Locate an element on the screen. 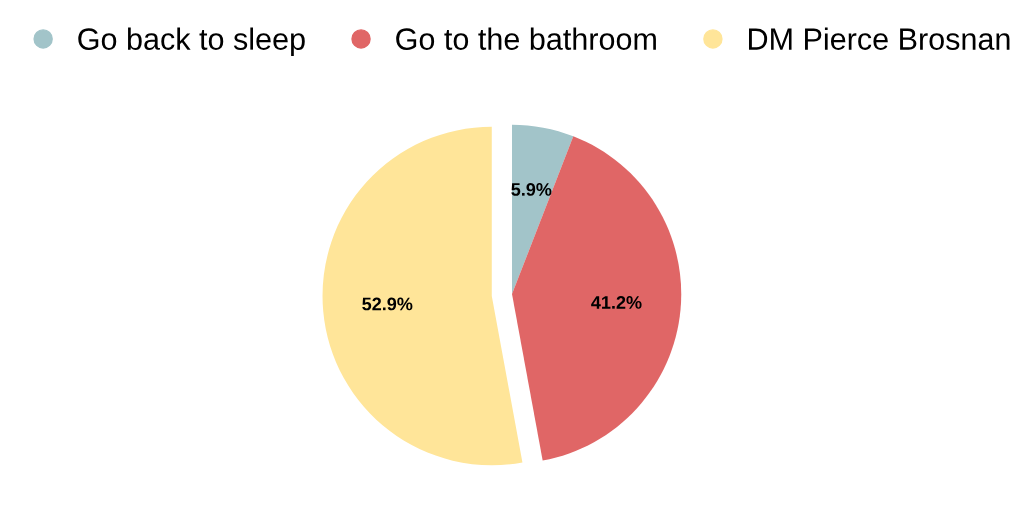  data-label: 52.9% is located at coordinates (387, 304).